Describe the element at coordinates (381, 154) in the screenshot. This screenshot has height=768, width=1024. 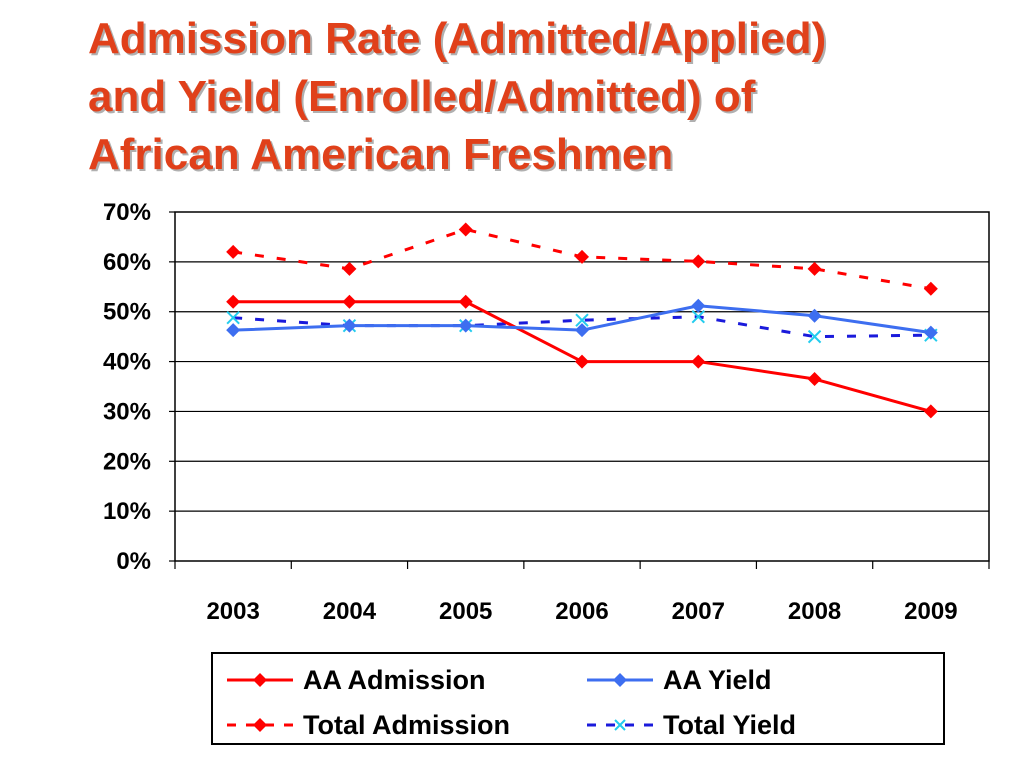
I see `title-line-3: African American Freshmen` at that location.